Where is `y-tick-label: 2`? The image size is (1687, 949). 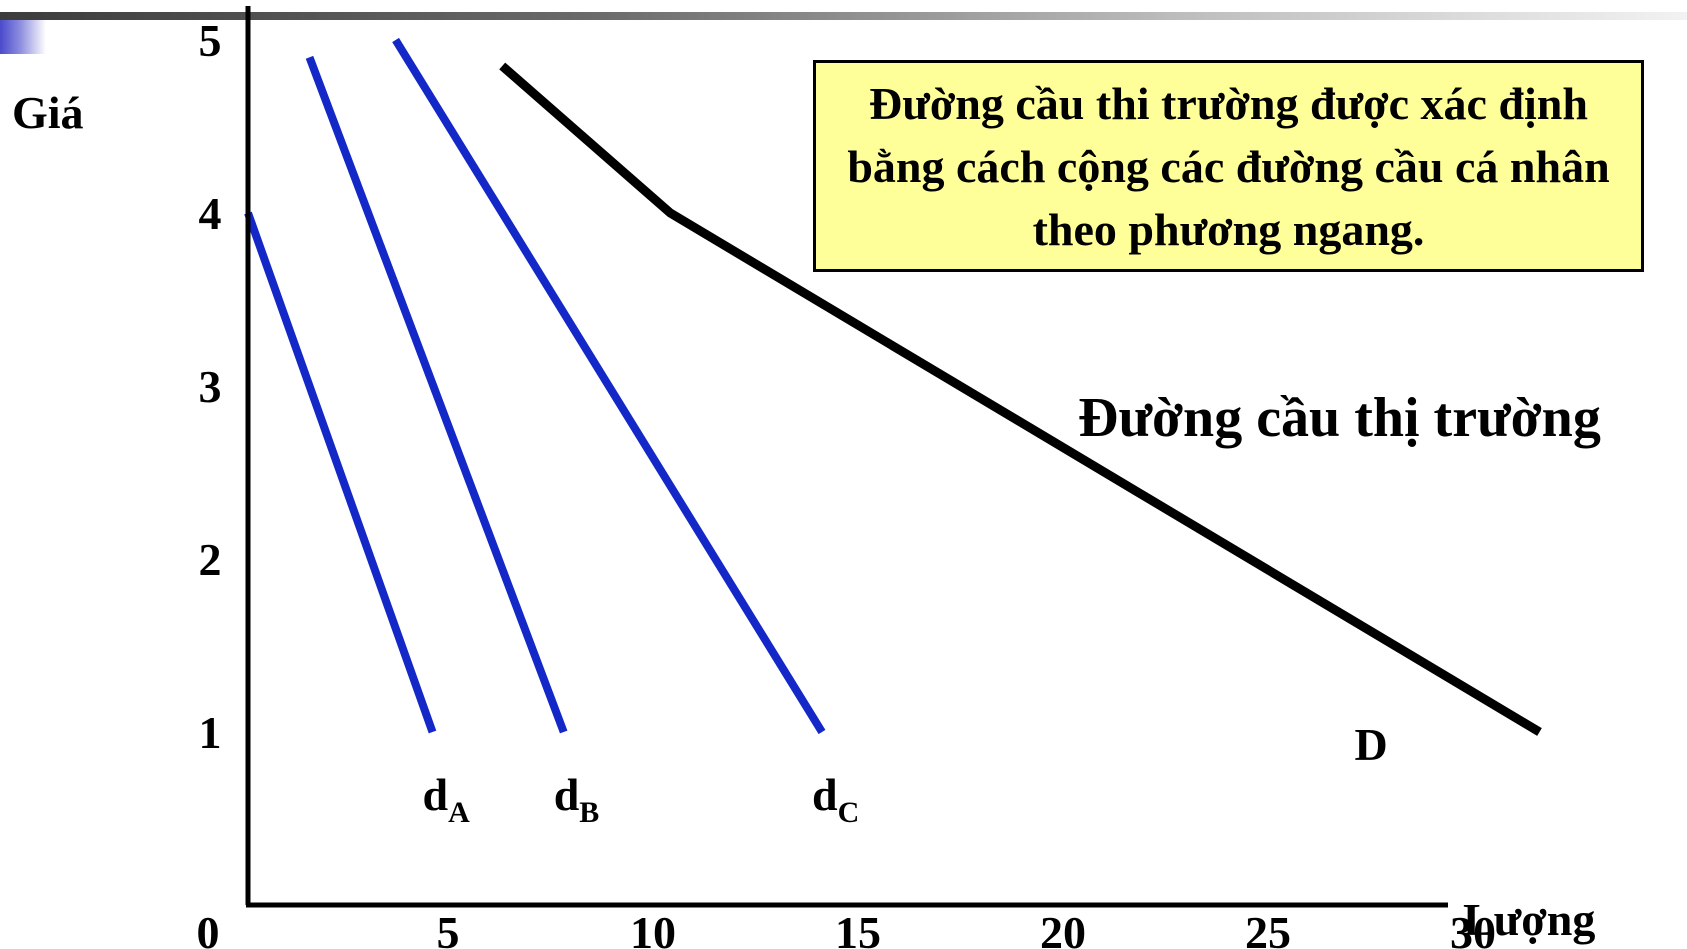 y-tick-label: 2 is located at coordinates (210, 559).